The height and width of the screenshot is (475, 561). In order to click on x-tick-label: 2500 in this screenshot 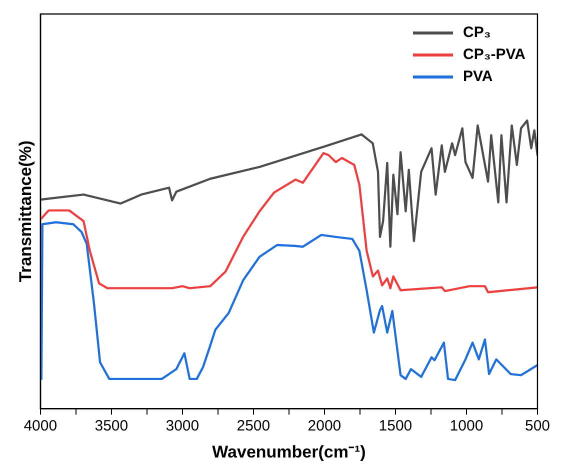, I will do `click(253, 426)`.